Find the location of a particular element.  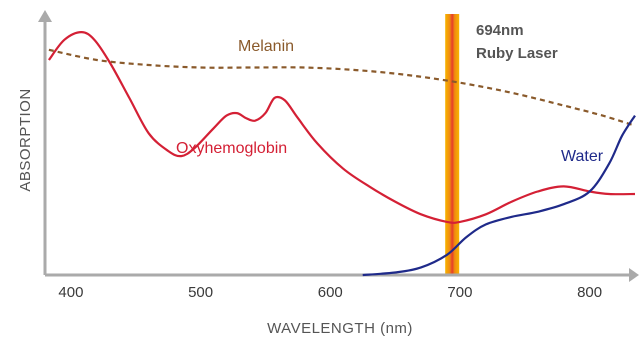

series-label-water: Water is located at coordinates (582, 156).